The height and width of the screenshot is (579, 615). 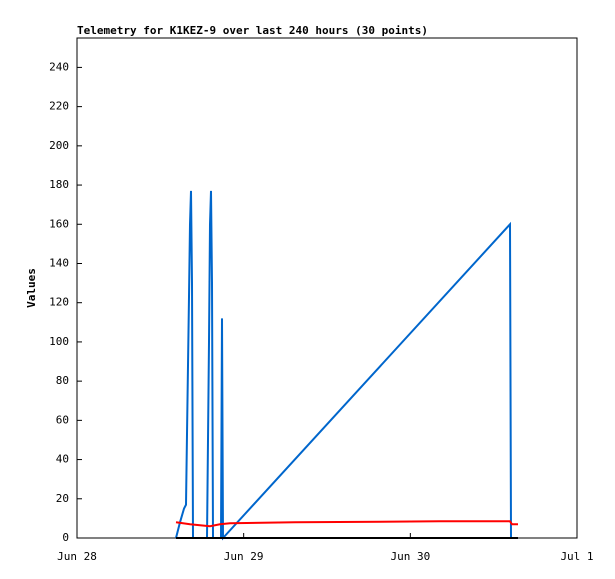 I want to click on y-tick-label: 240, so click(x=59, y=66).